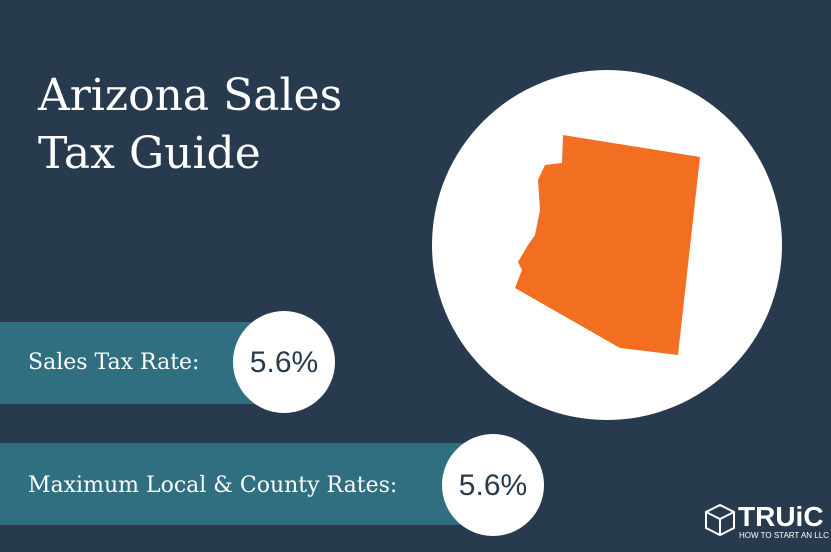 This screenshot has height=552, width=831. What do you see at coordinates (720, 520) in the screenshot?
I see `logo-icon` at bounding box center [720, 520].